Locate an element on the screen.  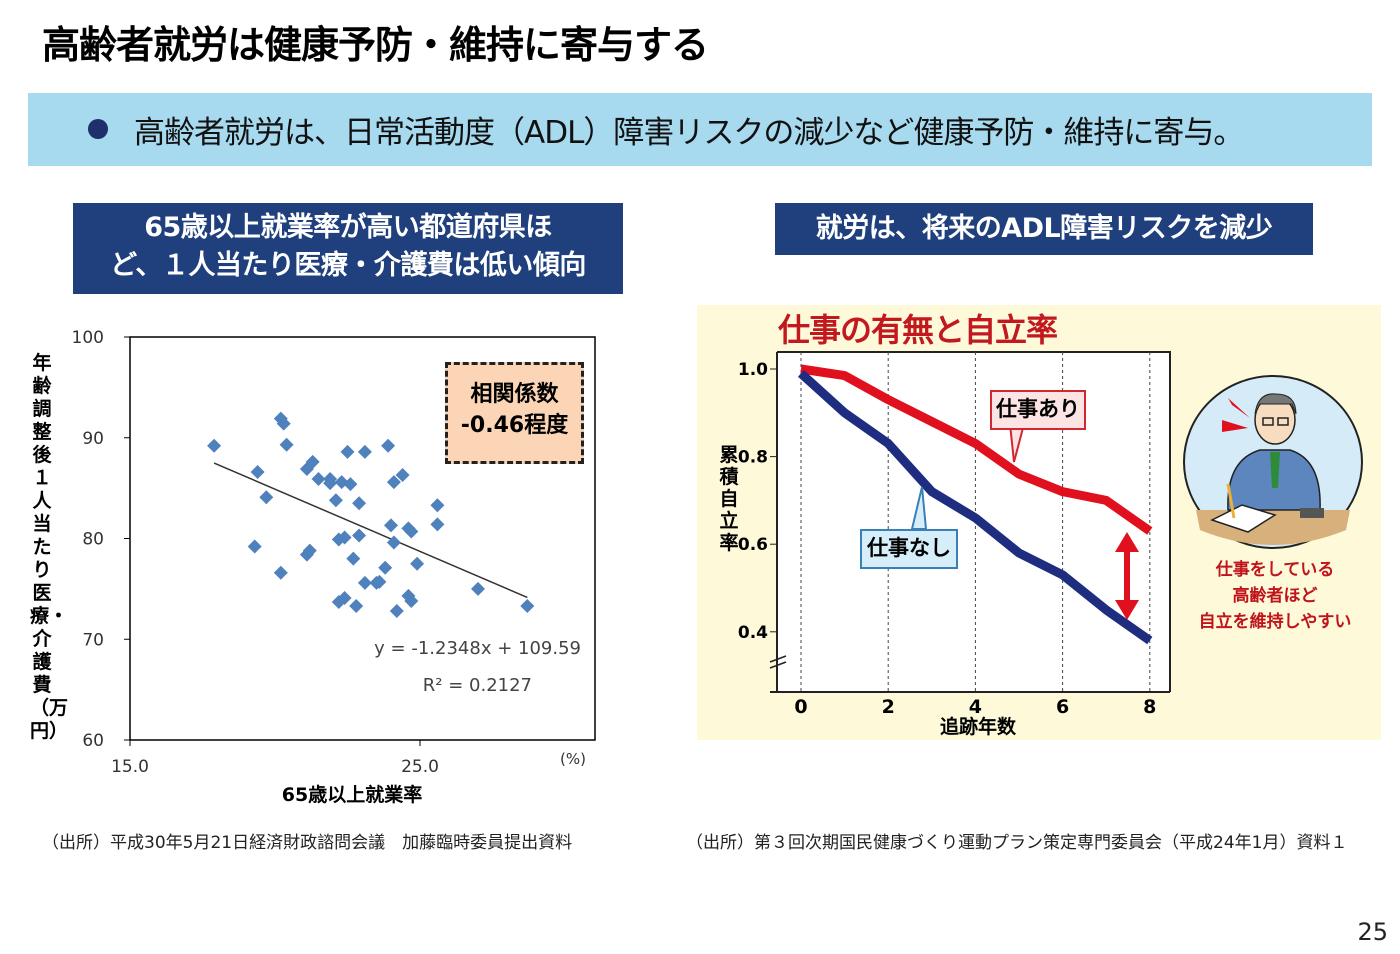
x-tick-label: 8 is located at coordinates (1149, 707).